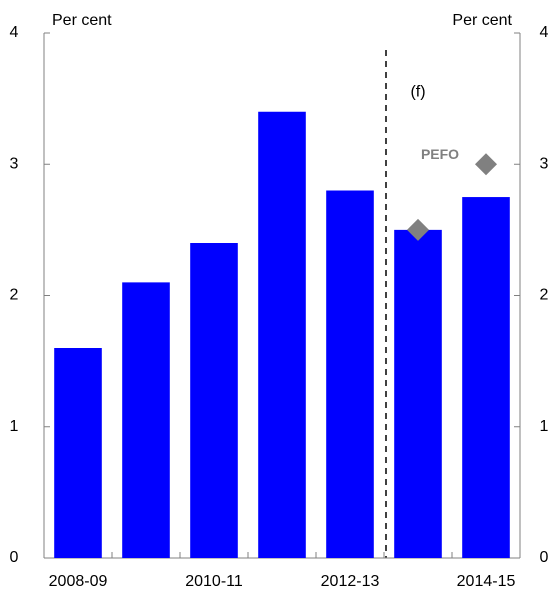 Image resolution: width=556 pixels, height=596 pixels. I want to click on y2-tick-label: 1, so click(544, 426).